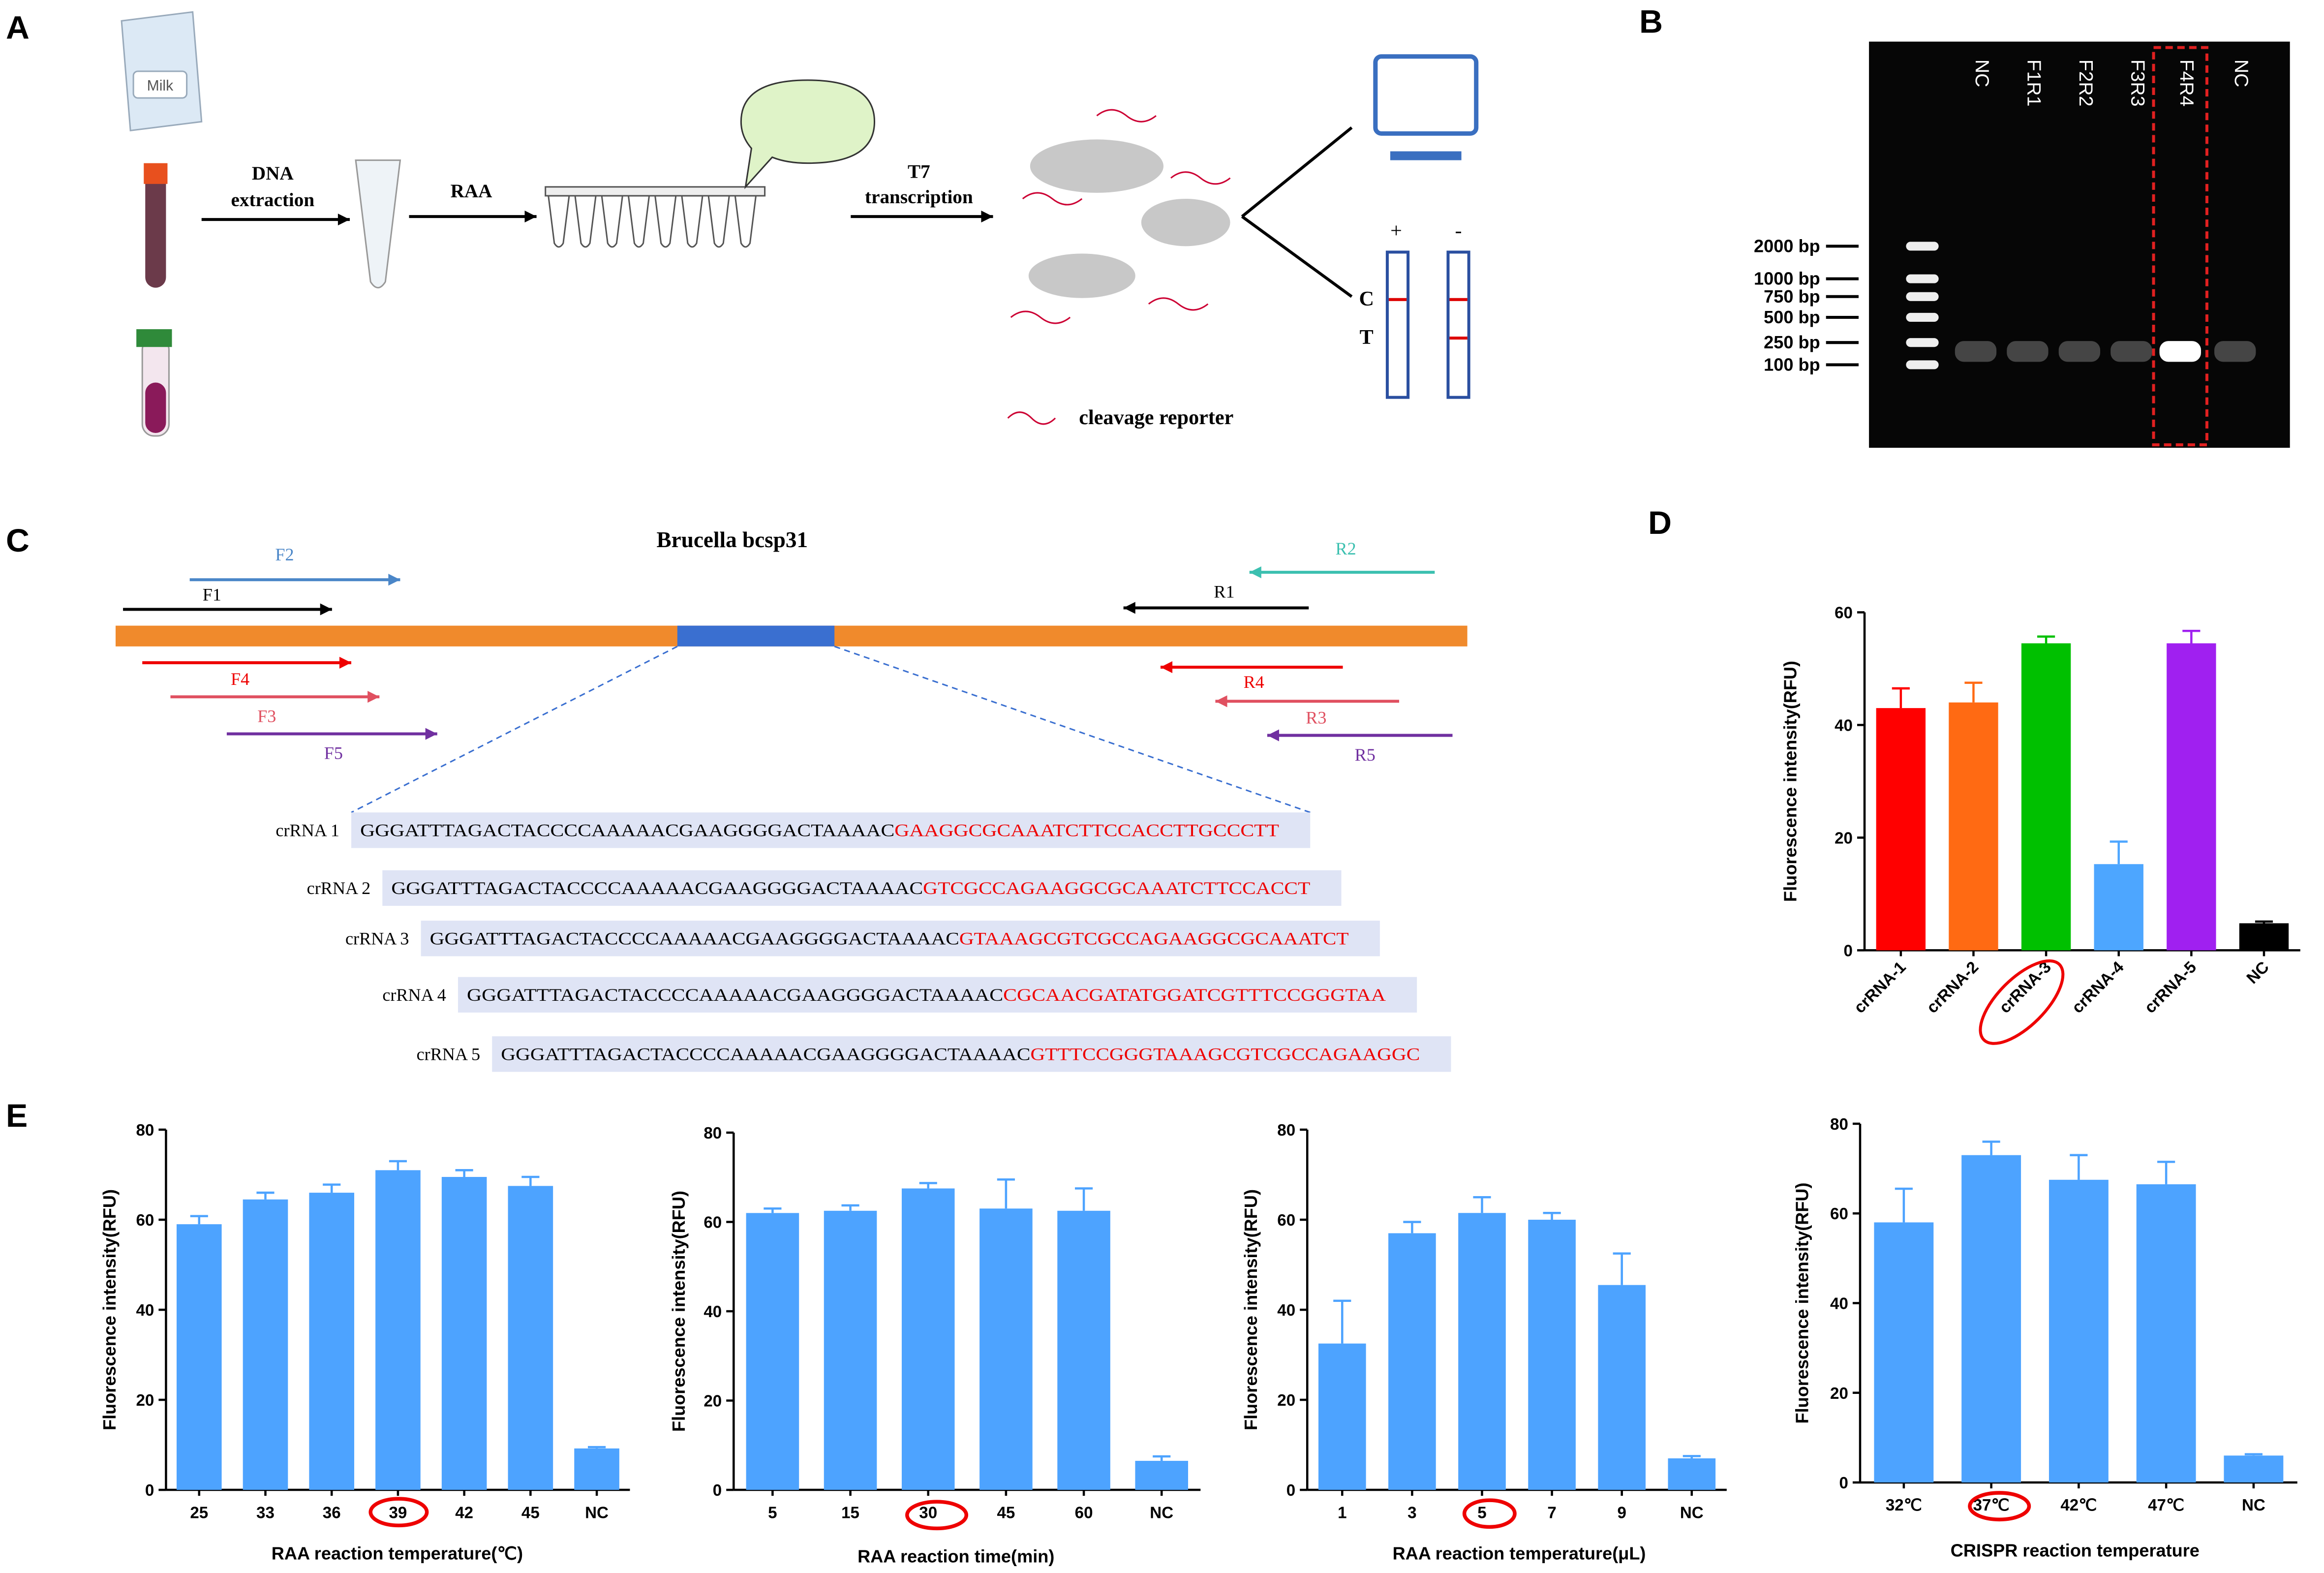  I want to click on gene-title: Brucella bcsp31, so click(732, 539).